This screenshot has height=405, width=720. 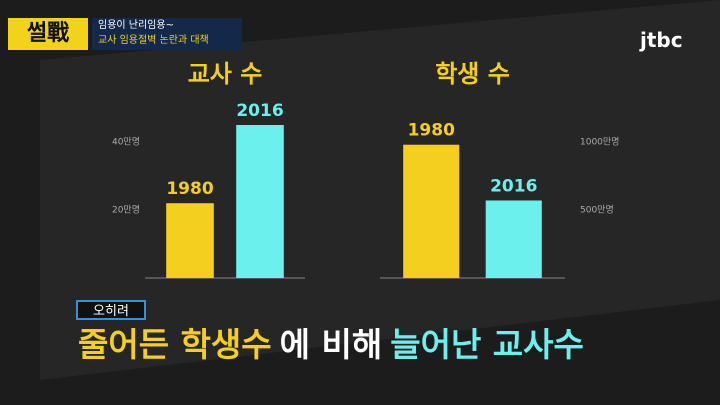 What do you see at coordinates (111, 310) in the screenshot?
I see `caption-tag: 오히려` at bounding box center [111, 310].